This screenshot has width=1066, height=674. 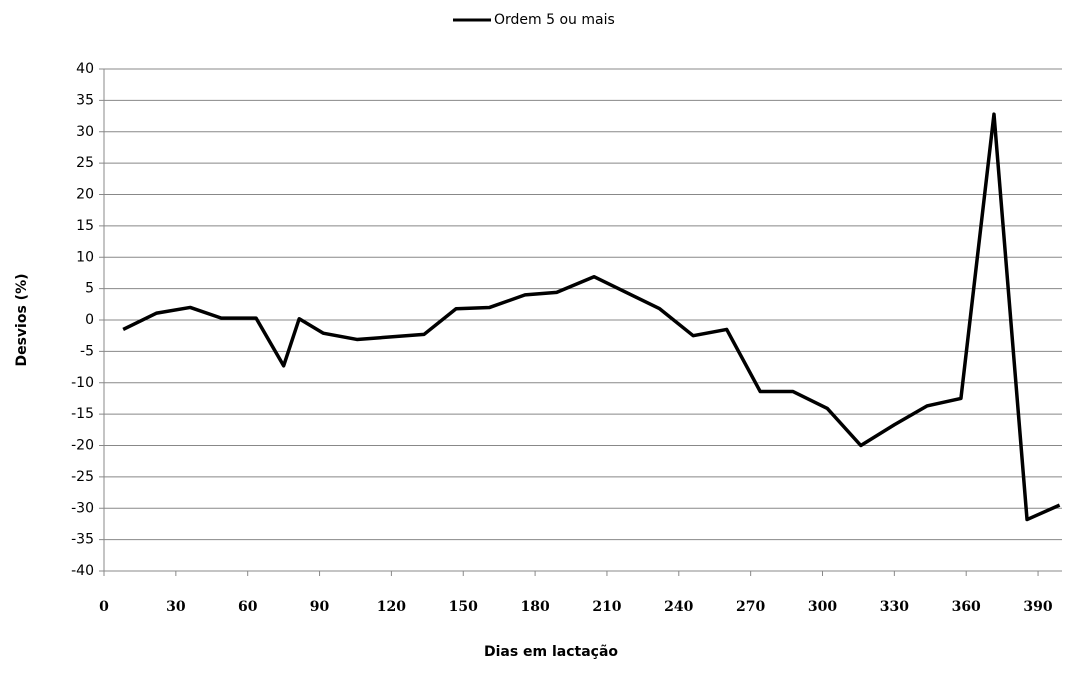 I want to click on y-tick-label: 10, so click(x=85, y=257).